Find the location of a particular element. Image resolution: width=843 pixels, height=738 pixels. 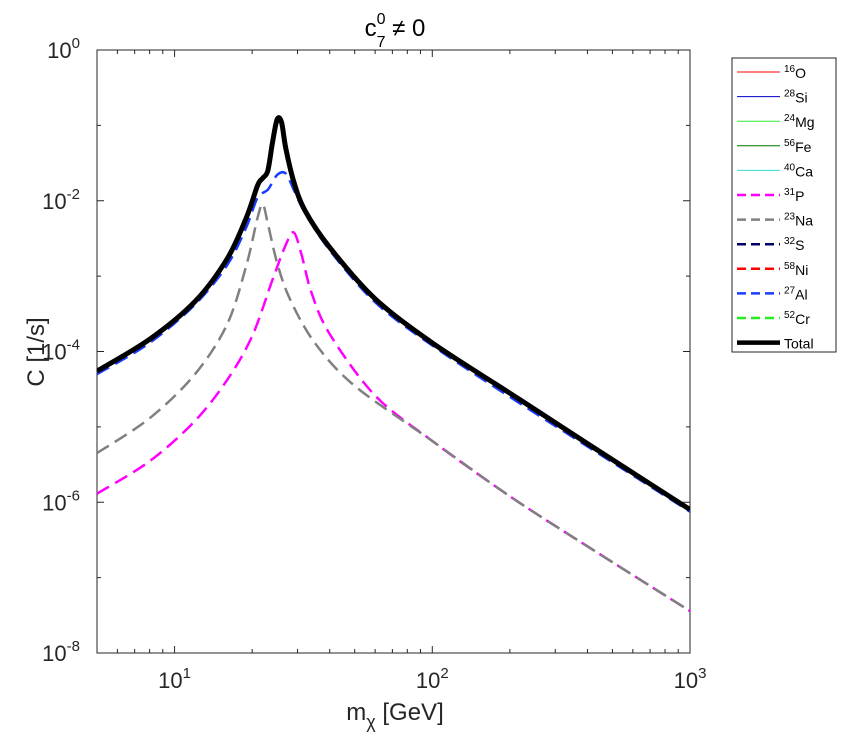

x-tick-label: 10² is located at coordinates (432, 679).